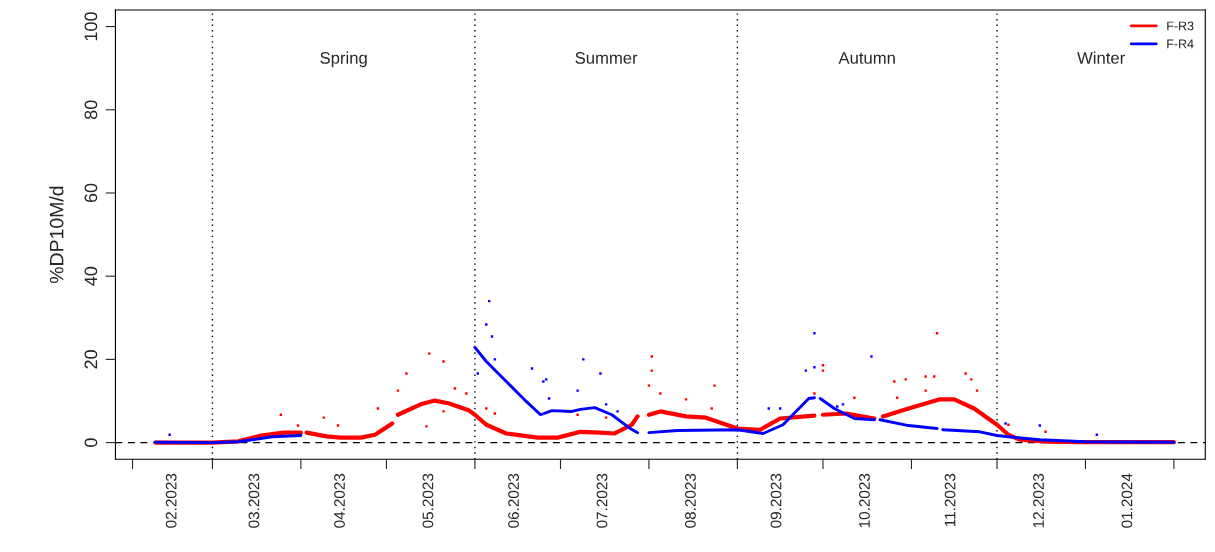  Describe the element at coordinates (606, 58) in the screenshot. I see `annotation: Summer` at that location.